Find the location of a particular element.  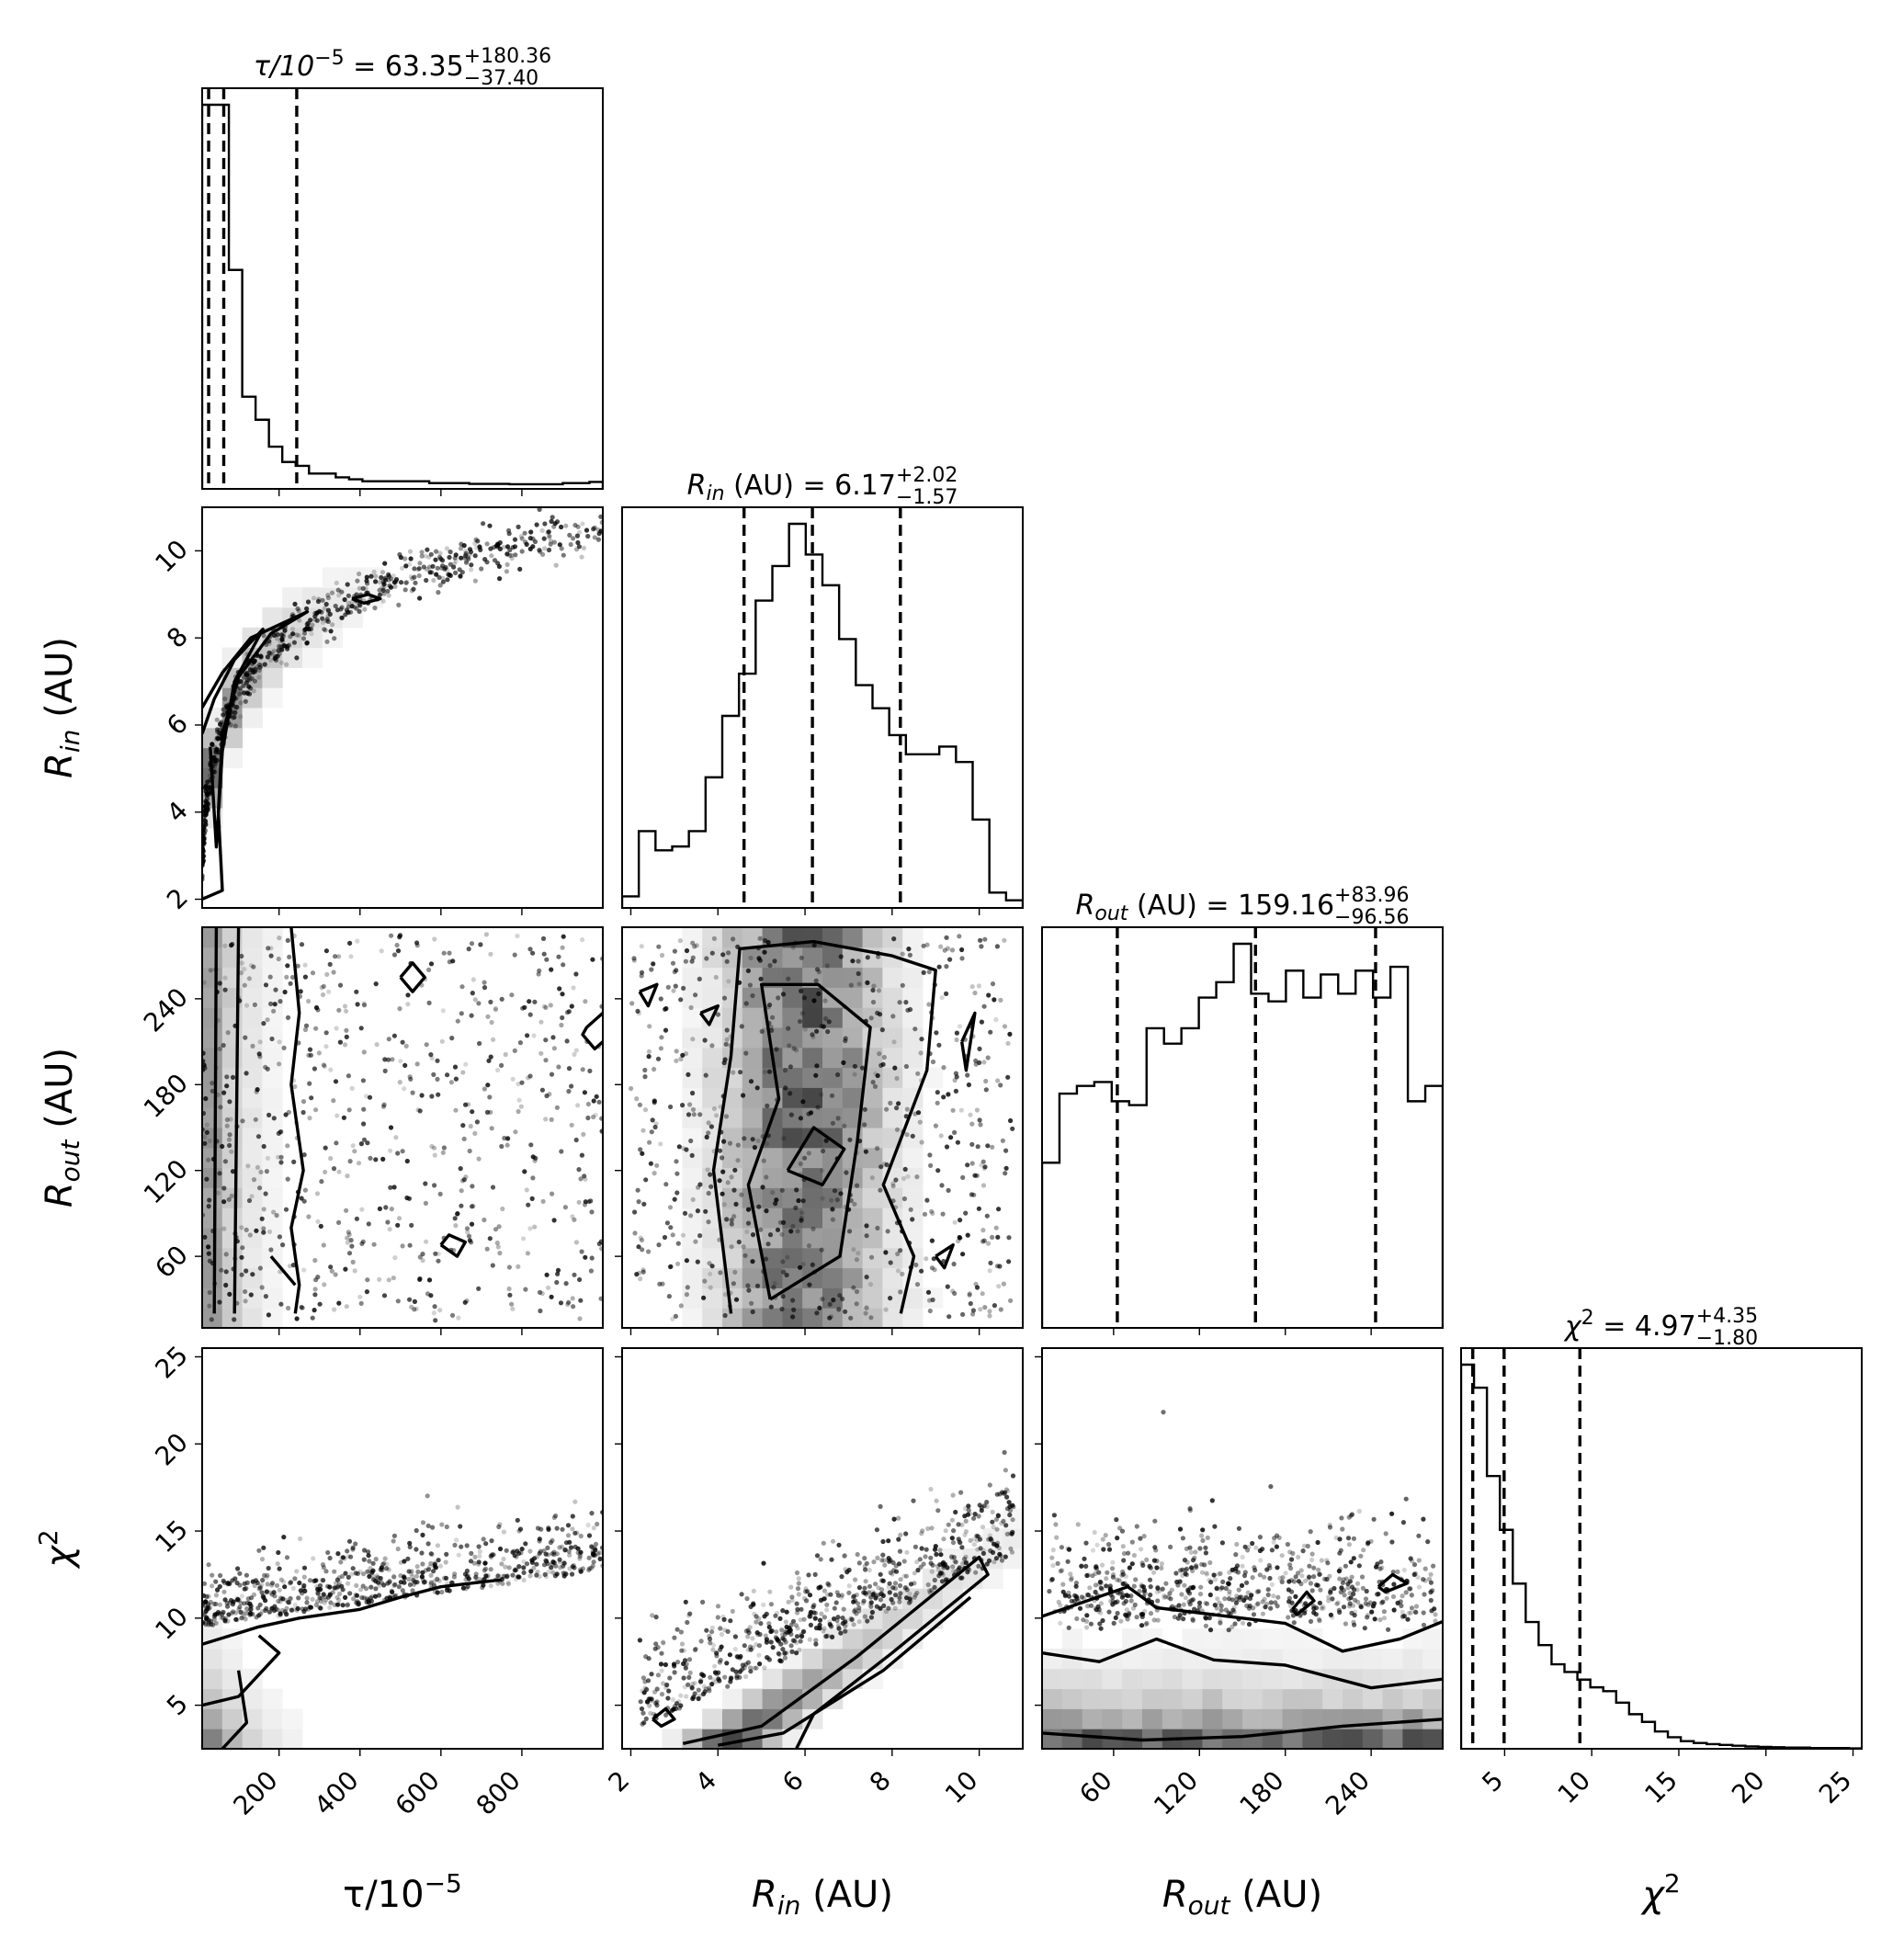

panel-title: τ/10−5 = 63.35+180.36 is located at coordinates (402, 64).